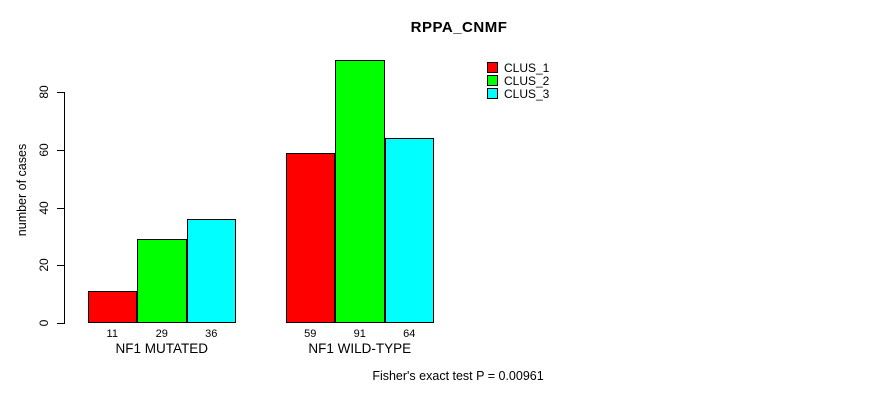 Image resolution: width=890 pixels, height=400 pixels. I want to click on bar-value-label: 29, so click(161, 334).